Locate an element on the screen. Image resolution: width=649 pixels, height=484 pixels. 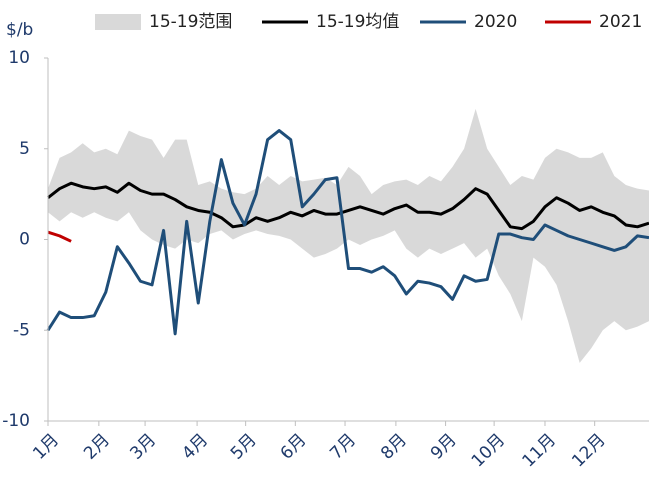
x-tick-label: 12月 is located at coordinates (588, 450).